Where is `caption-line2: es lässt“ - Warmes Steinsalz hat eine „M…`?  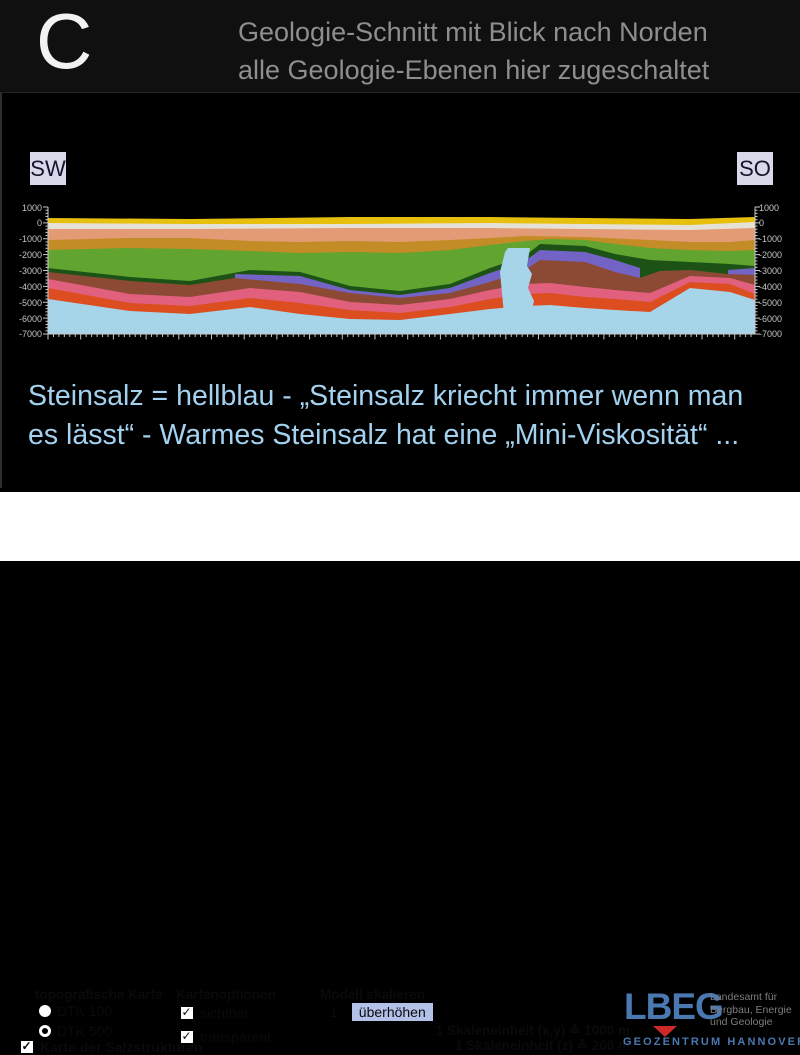
caption-line2: es lässt“ - Warmes Steinsalz hat eine „M… is located at coordinates (384, 435).